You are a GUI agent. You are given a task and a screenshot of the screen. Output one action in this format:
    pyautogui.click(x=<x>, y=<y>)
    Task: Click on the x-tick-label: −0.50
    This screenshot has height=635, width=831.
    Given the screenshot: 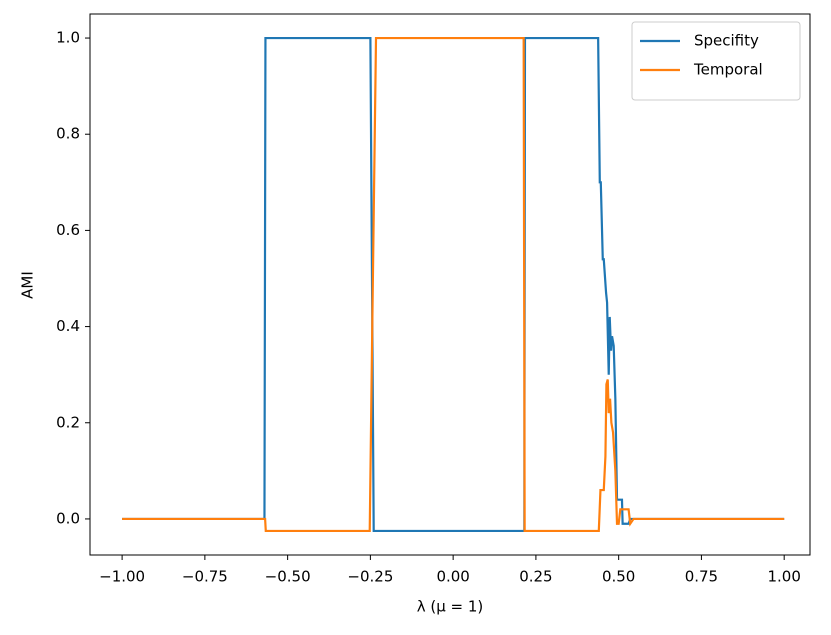 What is the action you would take?
    pyautogui.click(x=288, y=577)
    